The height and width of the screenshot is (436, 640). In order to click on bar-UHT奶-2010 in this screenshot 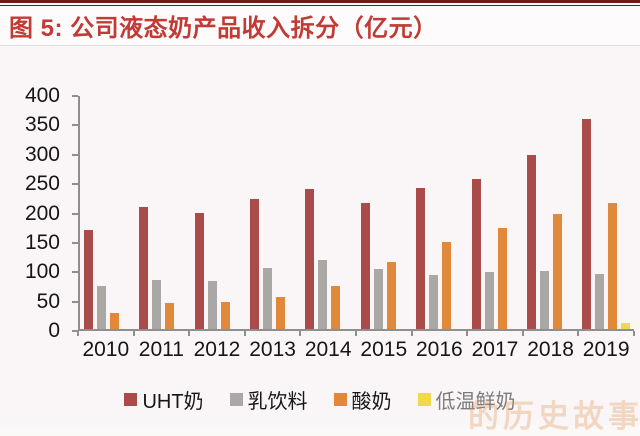, I will do `click(88, 279)`.